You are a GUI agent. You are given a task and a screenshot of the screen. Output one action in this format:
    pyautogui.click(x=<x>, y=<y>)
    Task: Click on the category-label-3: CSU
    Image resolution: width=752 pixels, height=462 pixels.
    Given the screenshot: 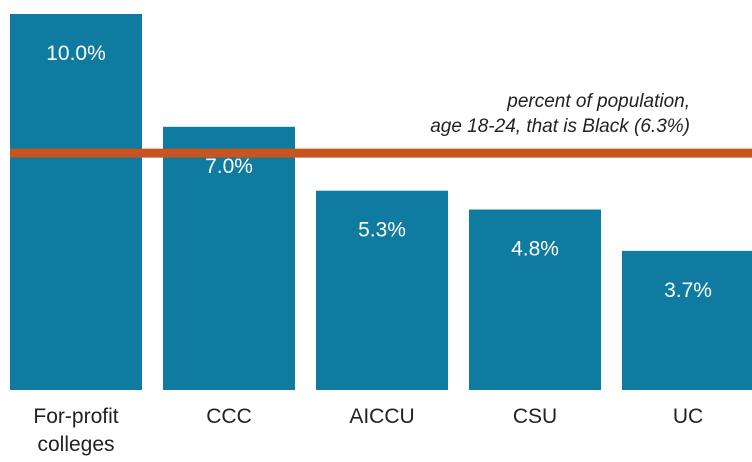 What is the action you would take?
    pyautogui.click(x=535, y=416)
    